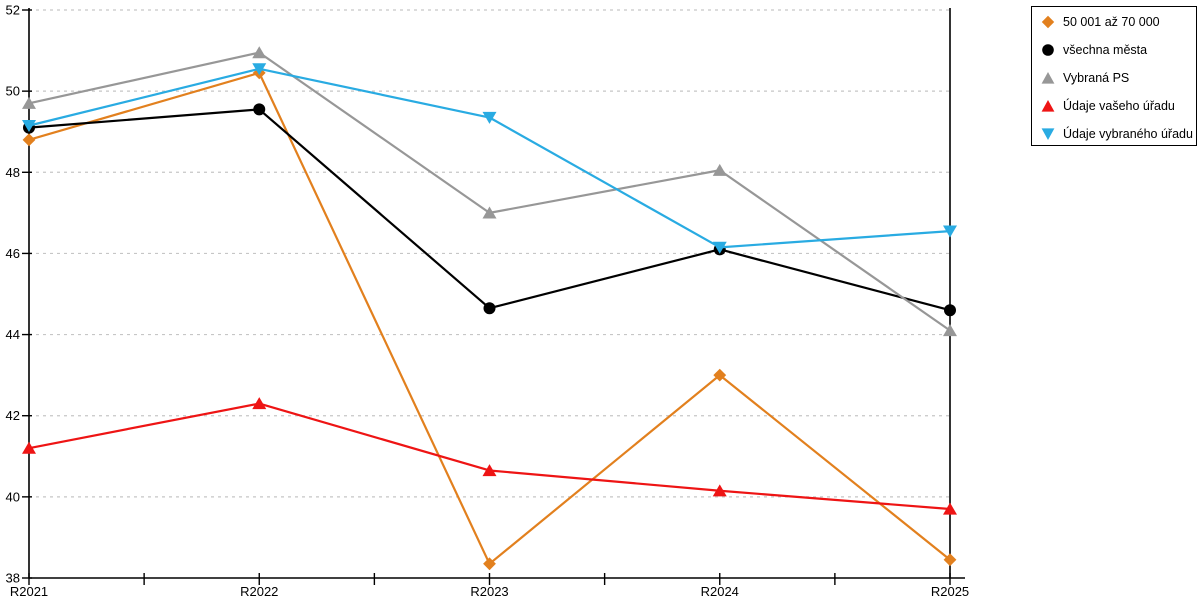 The width and height of the screenshot is (1200, 600). What do you see at coordinates (1128, 134) in the screenshot?
I see `legend-label: Údaje vybraného úřadu` at bounding box center [1128, 134].